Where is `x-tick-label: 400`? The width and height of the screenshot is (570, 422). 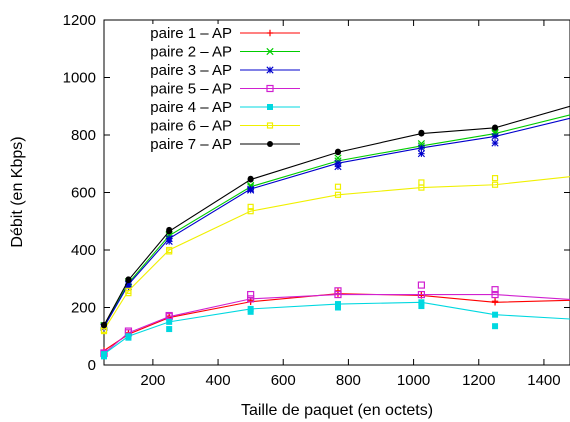 x-tick-label: 400 is located at coordinates (218, 380).